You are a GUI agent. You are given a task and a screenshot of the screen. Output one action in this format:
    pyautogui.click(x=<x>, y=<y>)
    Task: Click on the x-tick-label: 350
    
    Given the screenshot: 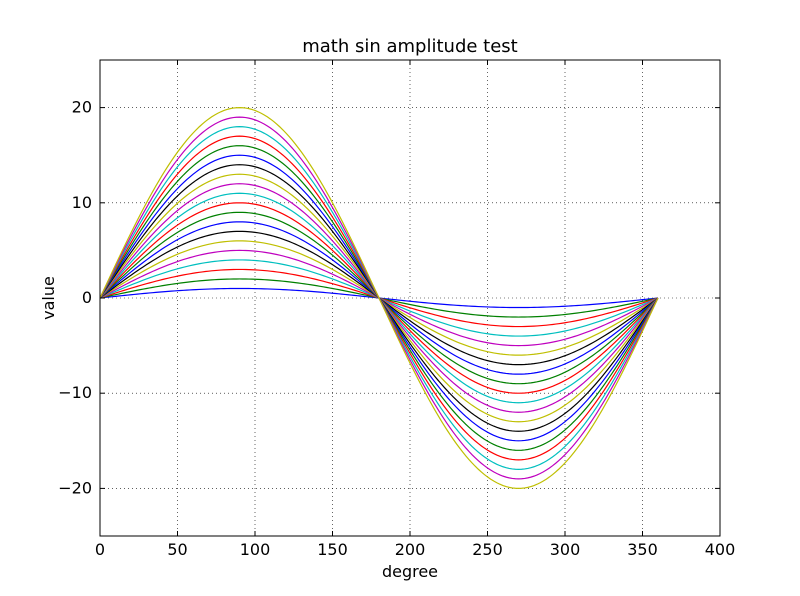 What is the action you would take?
    pyautogui.click(x=642, y=549)
    